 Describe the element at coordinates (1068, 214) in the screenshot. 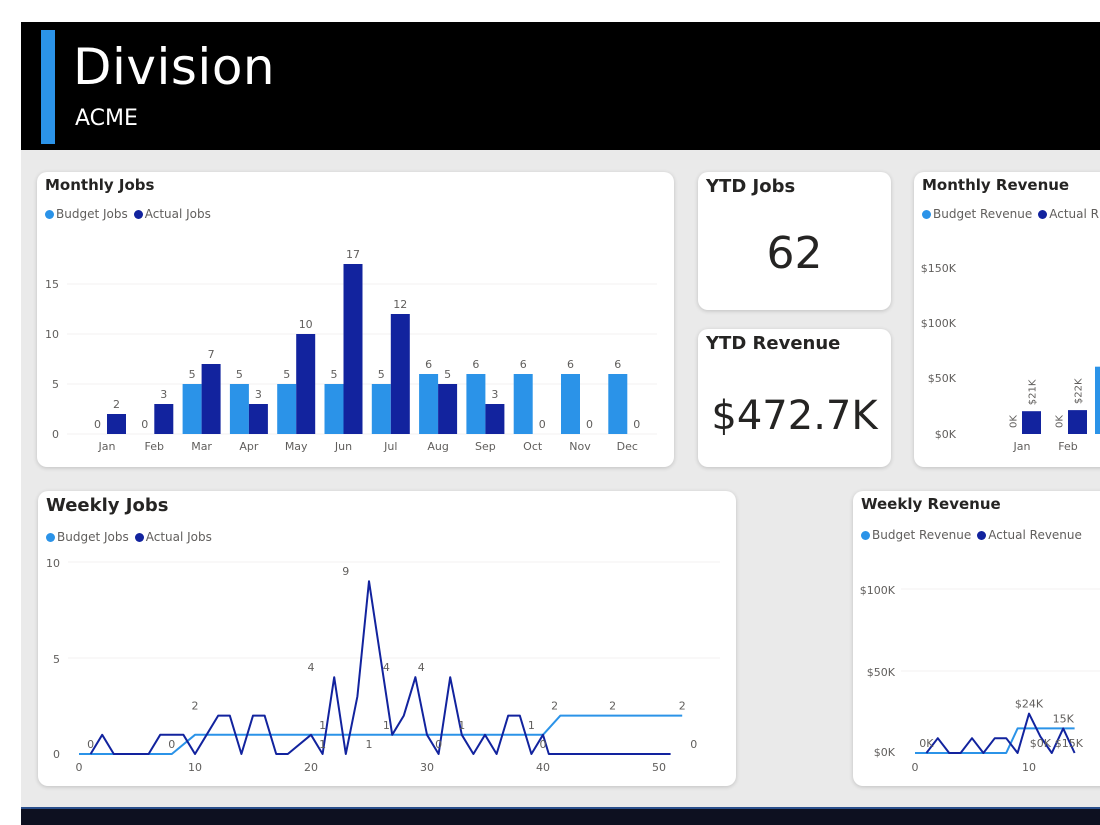

I see `legend-item-actual-revenue: Actual R` at that location.